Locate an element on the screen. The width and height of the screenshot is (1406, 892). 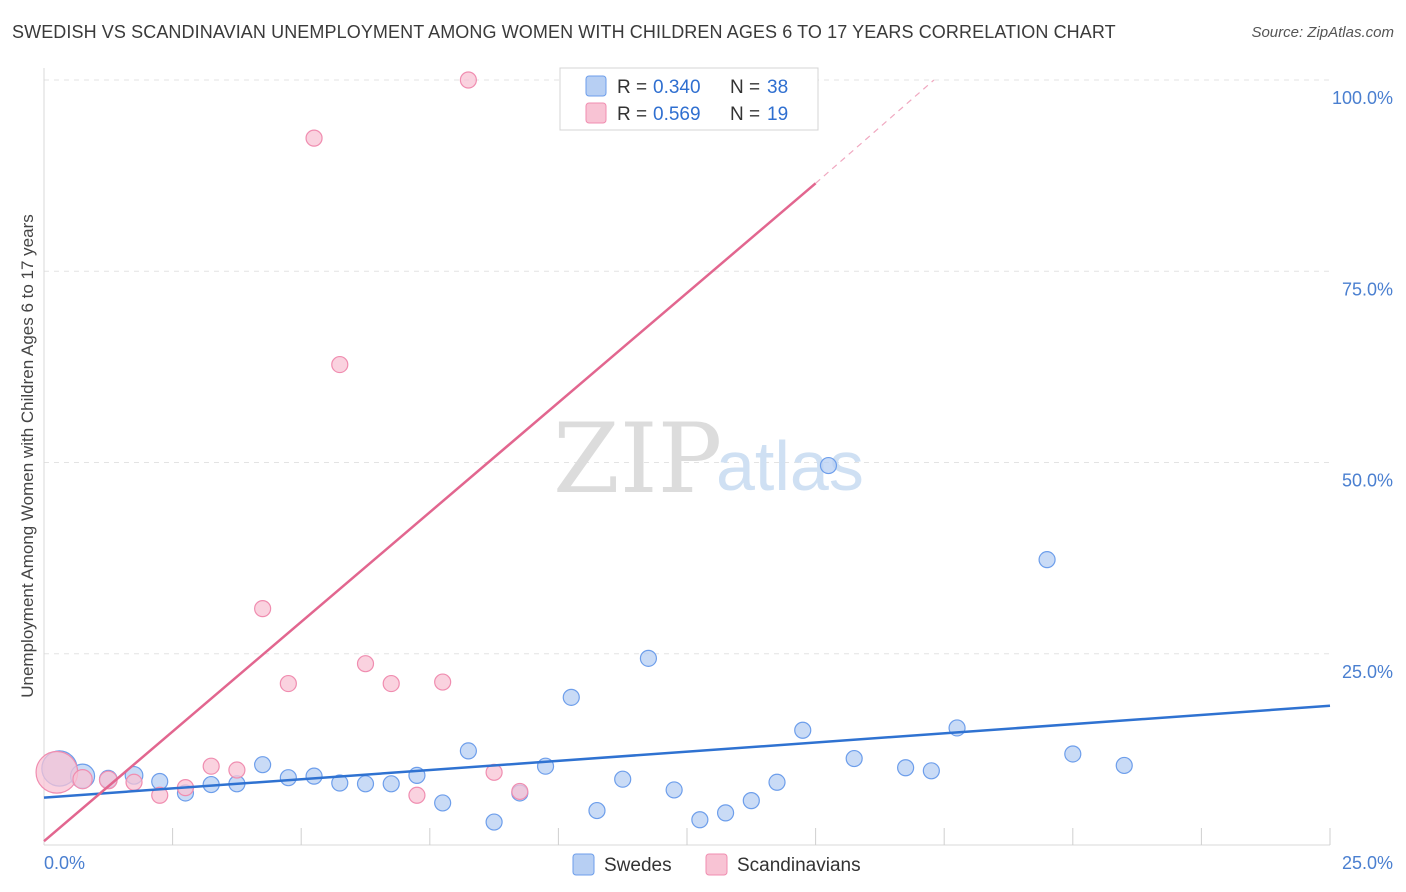
source-label: Source: ZipAtlas.com is located at coordinates (1322, 32).